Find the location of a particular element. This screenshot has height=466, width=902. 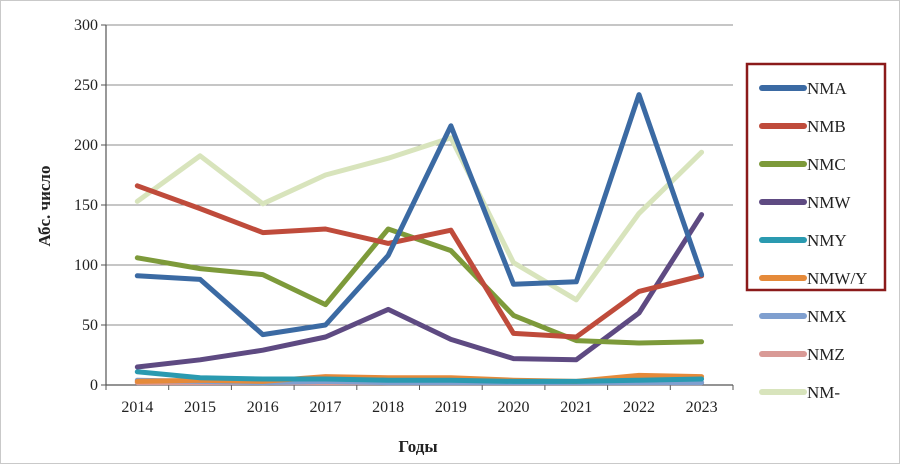

x-axis-ticks: 2014 2015 2016 2017 2018 2019 2020 2021 2022 2023 is located at coordinates (419, 400).